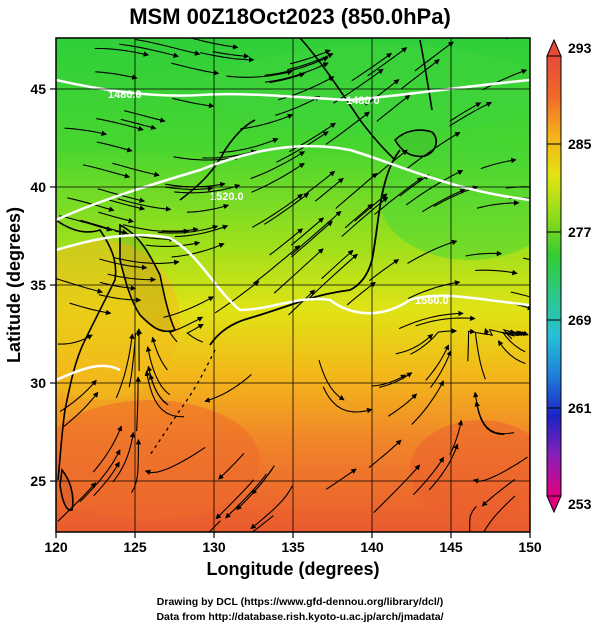 The height and width of the screenshot is (625, 599). I want to click on x-tick-label-150: 150, so click(530, 547).